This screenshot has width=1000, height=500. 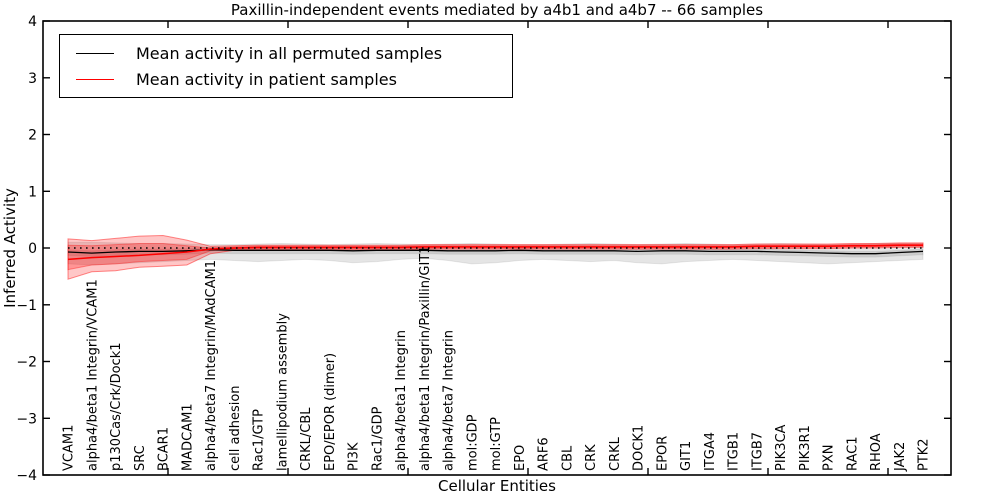 I want to click on legend-line-sample-patient, so click(x=95, y=79).